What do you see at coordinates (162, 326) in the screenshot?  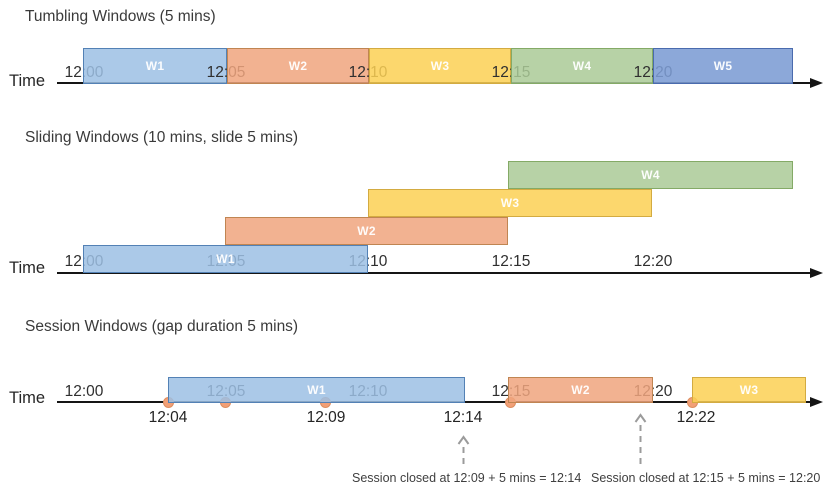 I see `session-windows-title: Session Windows (gap duration 5 mins)` at bounding box center [162, 326].